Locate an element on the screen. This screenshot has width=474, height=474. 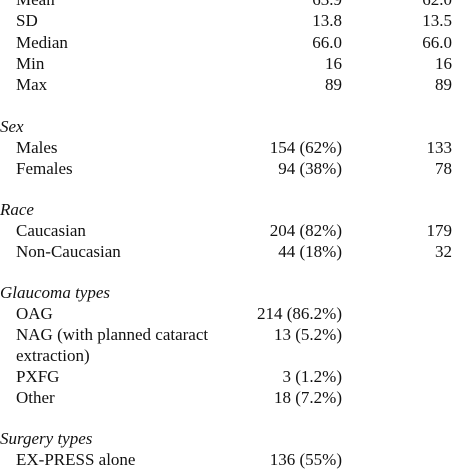
table-row-males: Males 154 (62%) 133 is located at coordinates (237, 148).